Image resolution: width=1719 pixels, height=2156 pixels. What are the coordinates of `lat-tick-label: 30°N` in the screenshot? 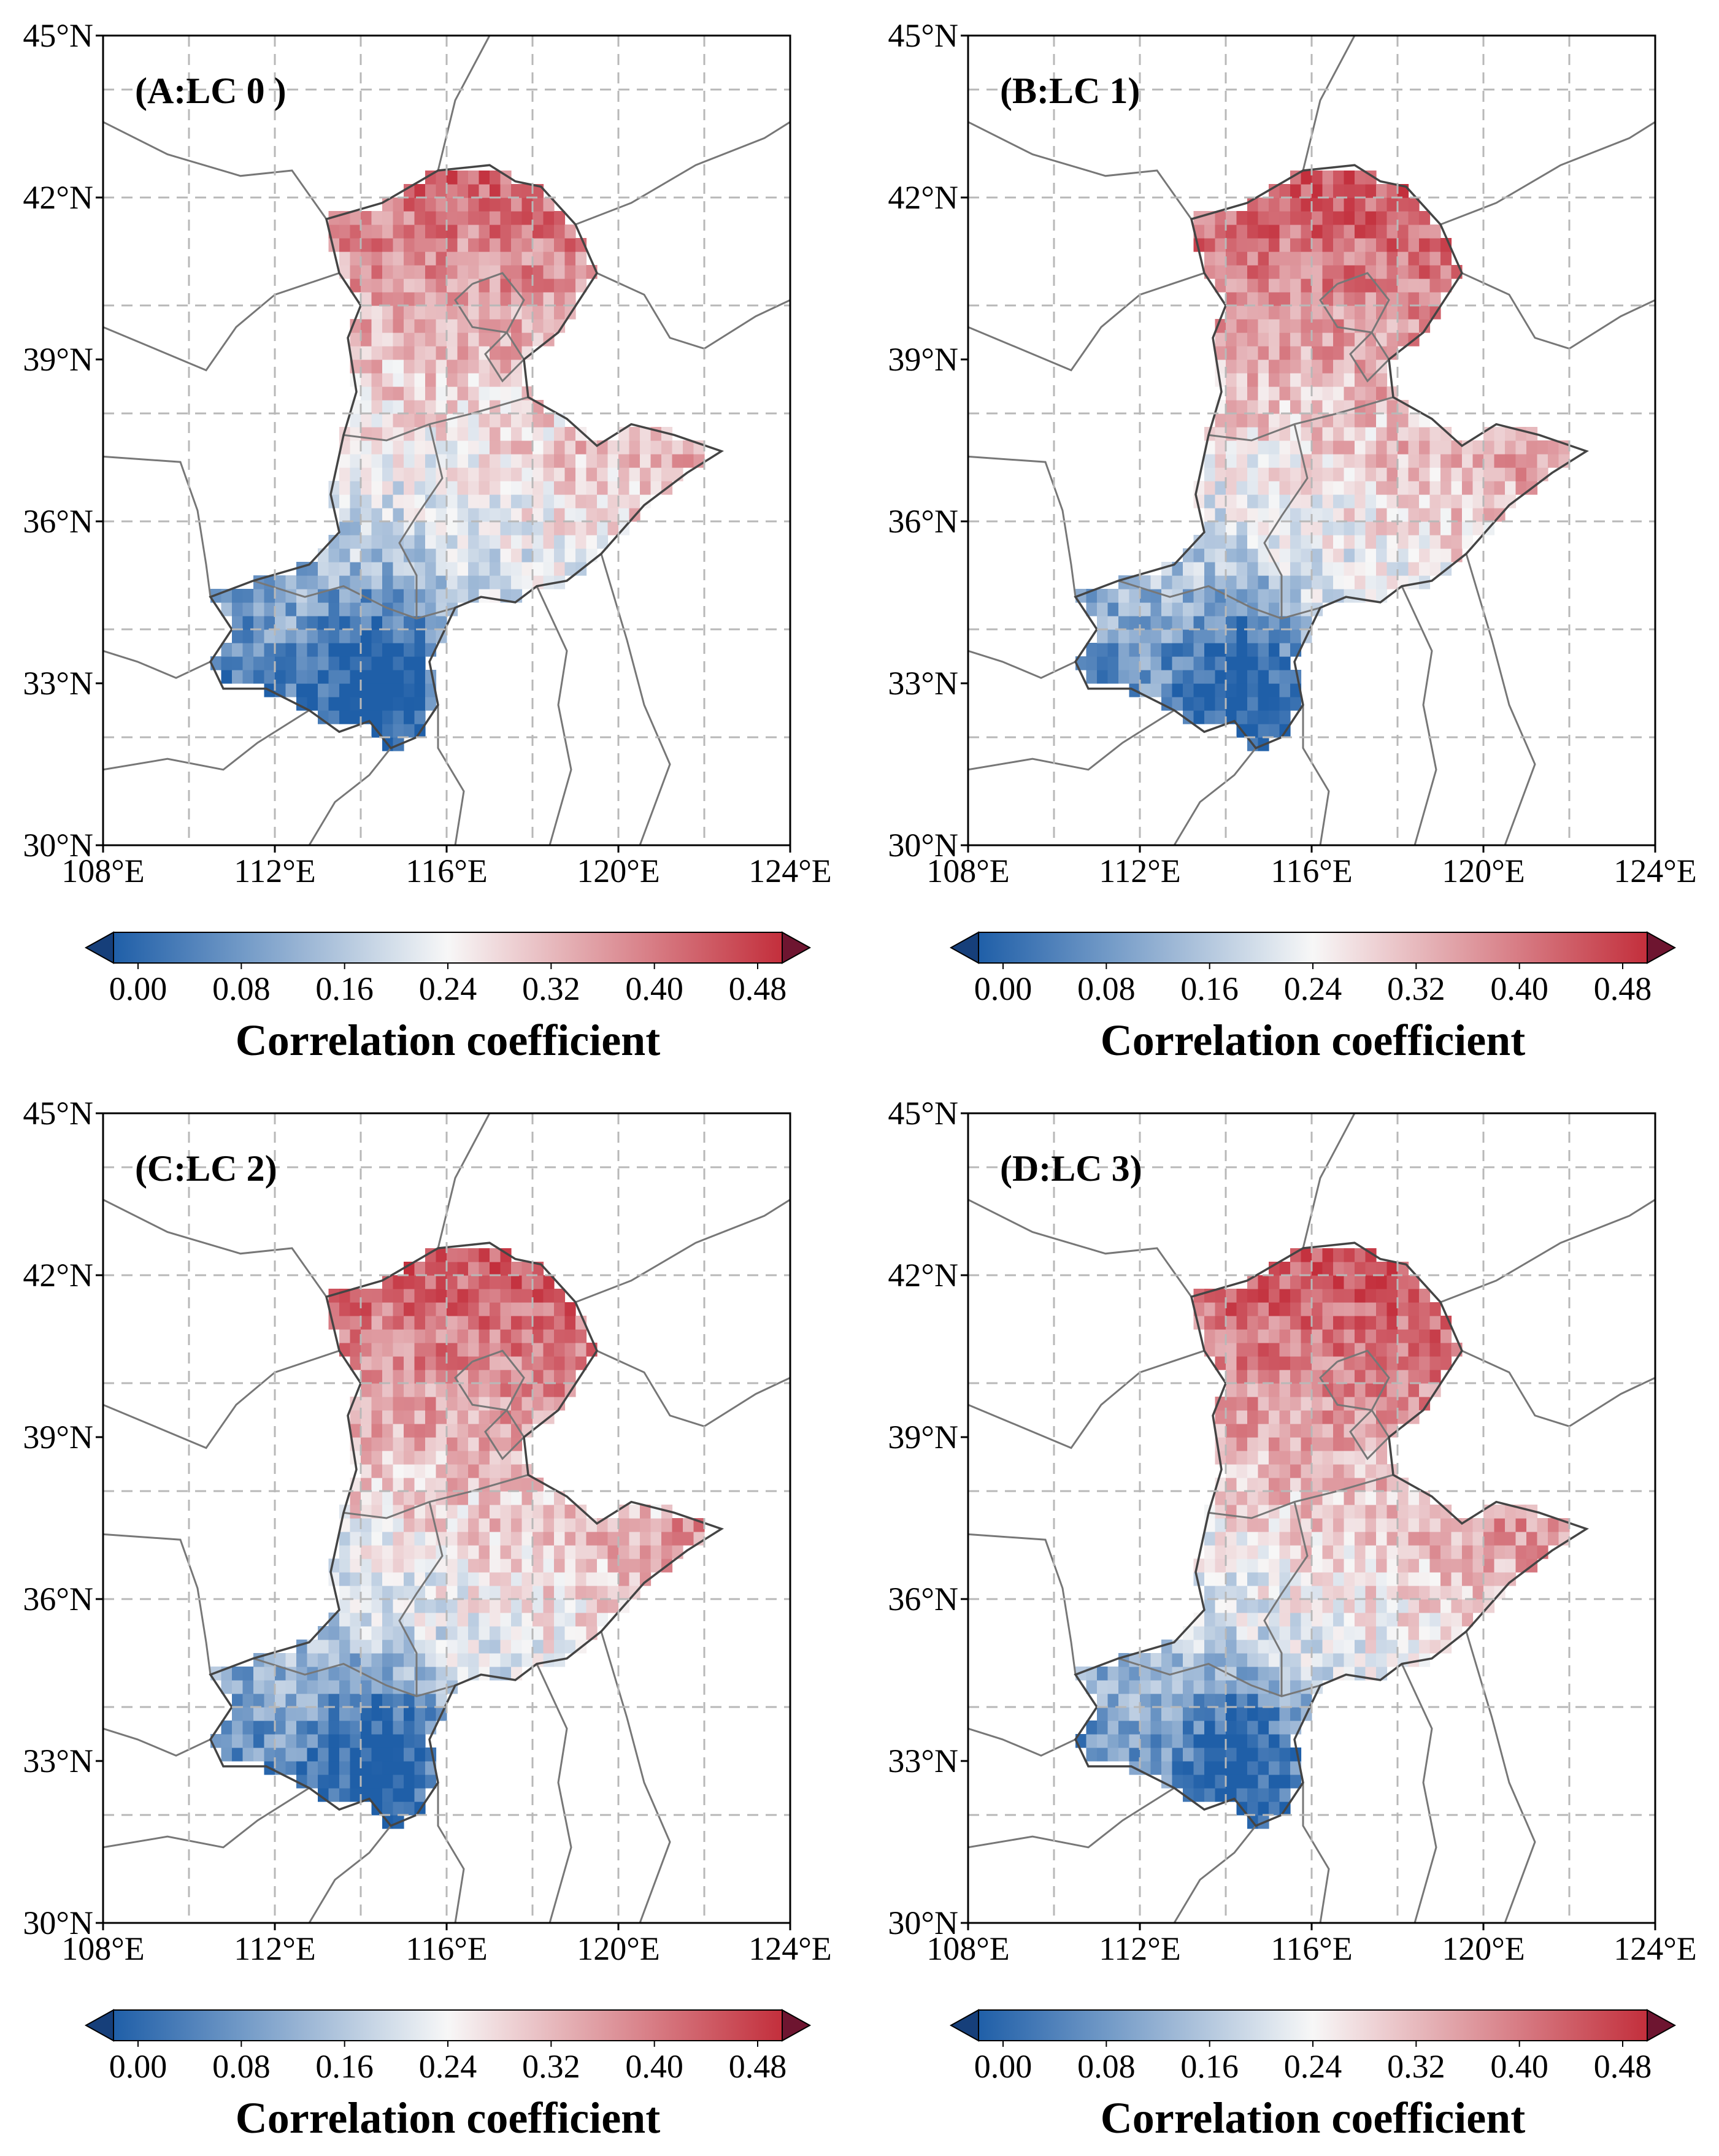 It's located at (58, 846).